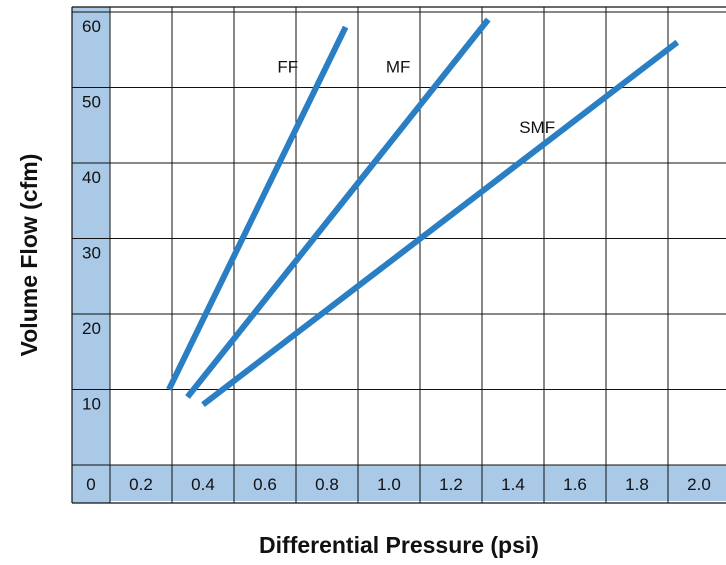 Image resolution: width=726 pixels, height=565 pixels. Describe the element at coordinates (91, 102) in the screenshot. I see `y-tick-label: 50` at that location.